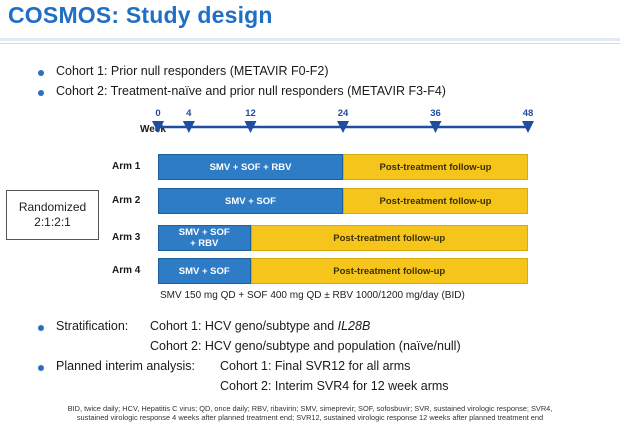  What do you see at coordinates (158, 113) in the screenshot?
I see `timeline-tick-label: 0` at bounding box center [158, 113].